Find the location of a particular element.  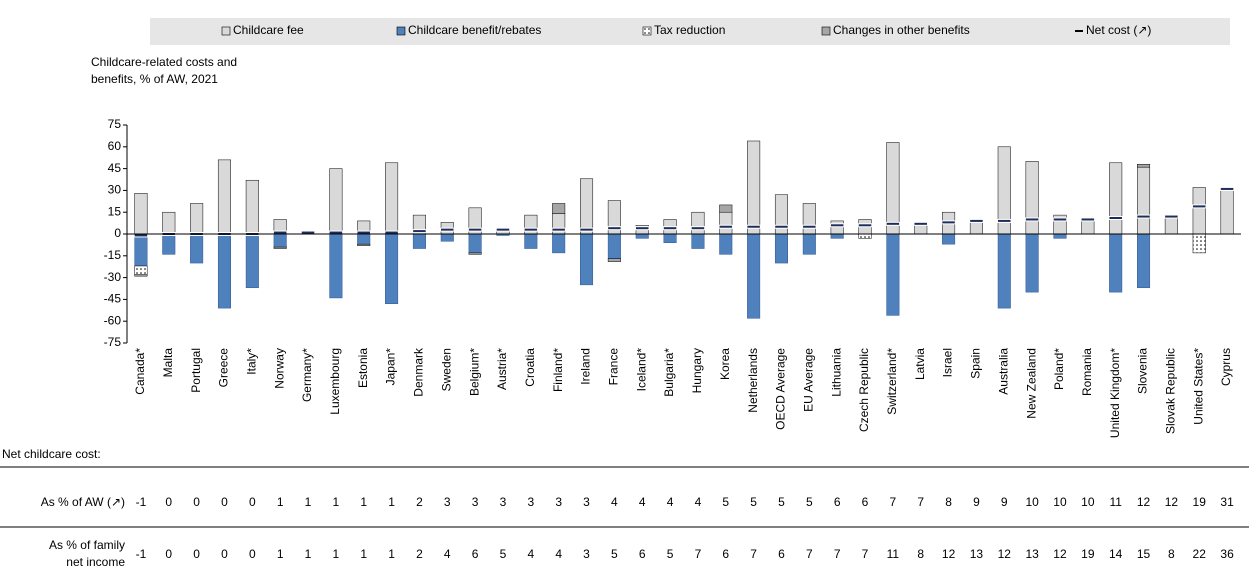

x-tick-label: Hungary is located at coordinates (697, 370).